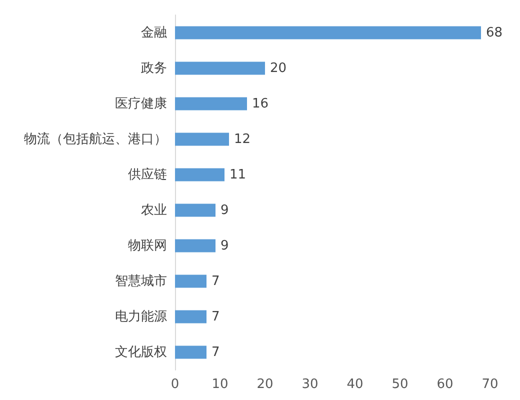 The height and width of the screenshot is (400, 520). What do you see at coordinates (154, 210) in the screenshot?
I see `y-tick-label: 农业` at bounding box center [154, 210].